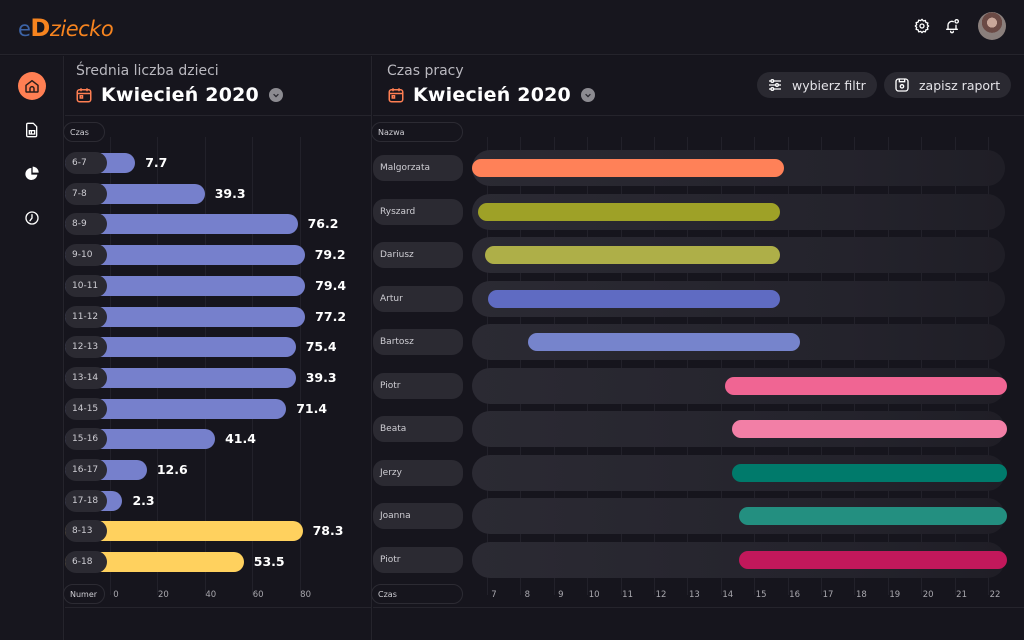  I want to click on bar-category-label: 17-18, so click(86, 500).